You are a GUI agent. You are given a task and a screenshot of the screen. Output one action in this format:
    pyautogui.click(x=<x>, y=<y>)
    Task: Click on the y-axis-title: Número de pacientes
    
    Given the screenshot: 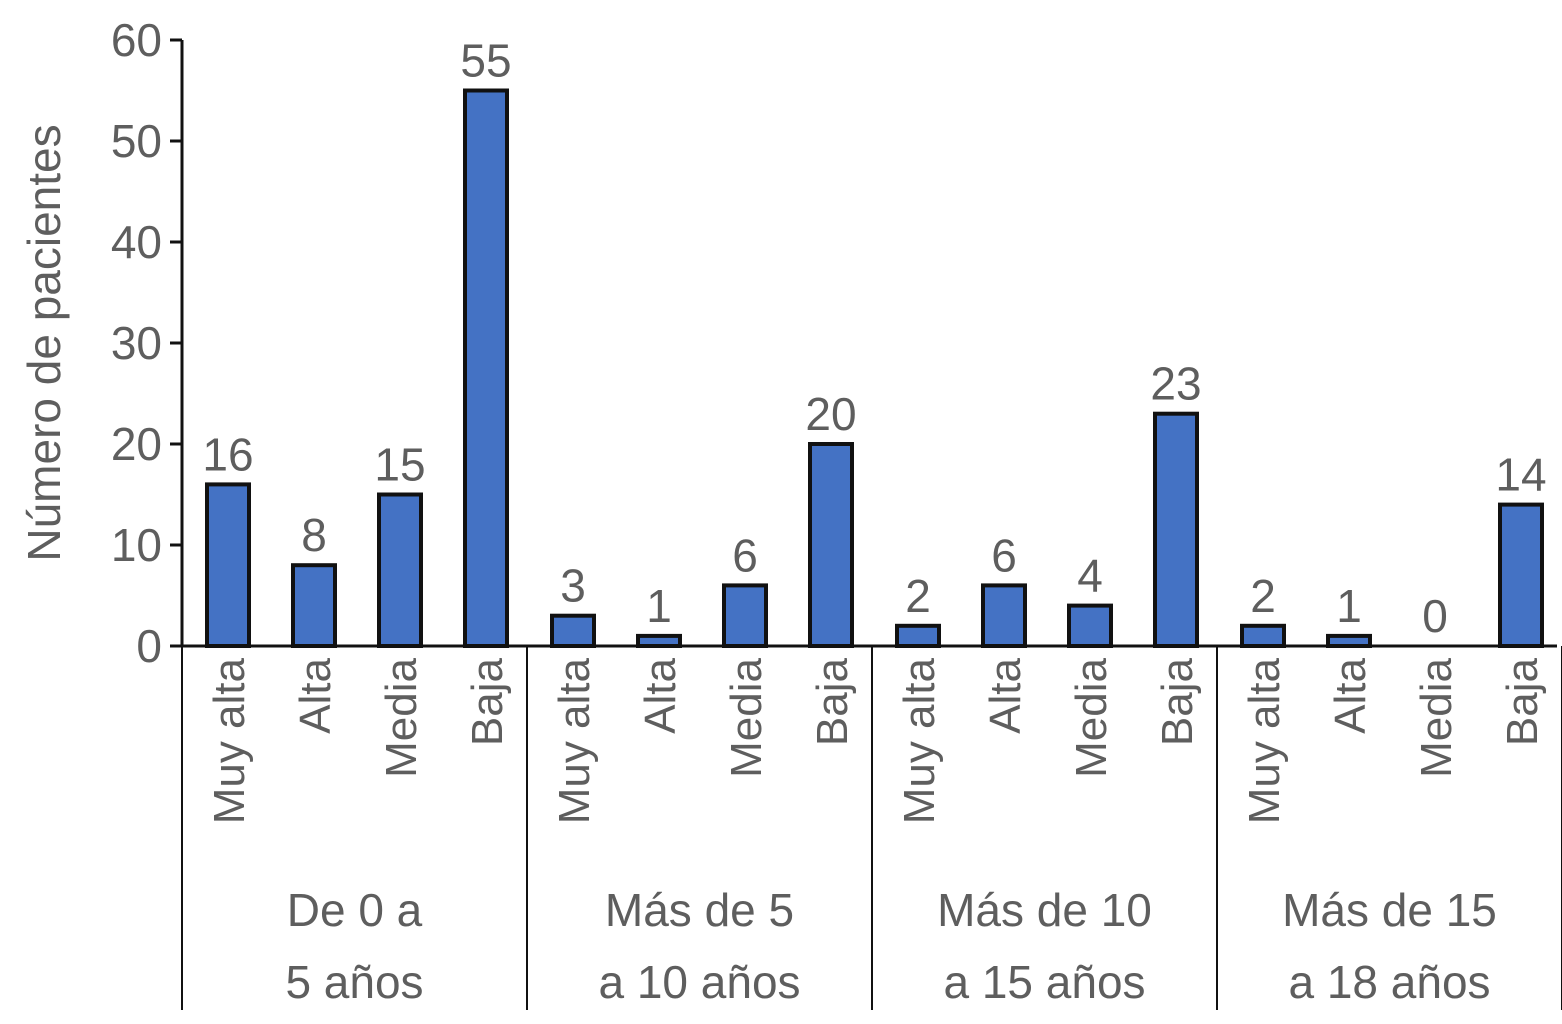 What is the action you would take?
    pyautogui.click(x=44, y=342)
    